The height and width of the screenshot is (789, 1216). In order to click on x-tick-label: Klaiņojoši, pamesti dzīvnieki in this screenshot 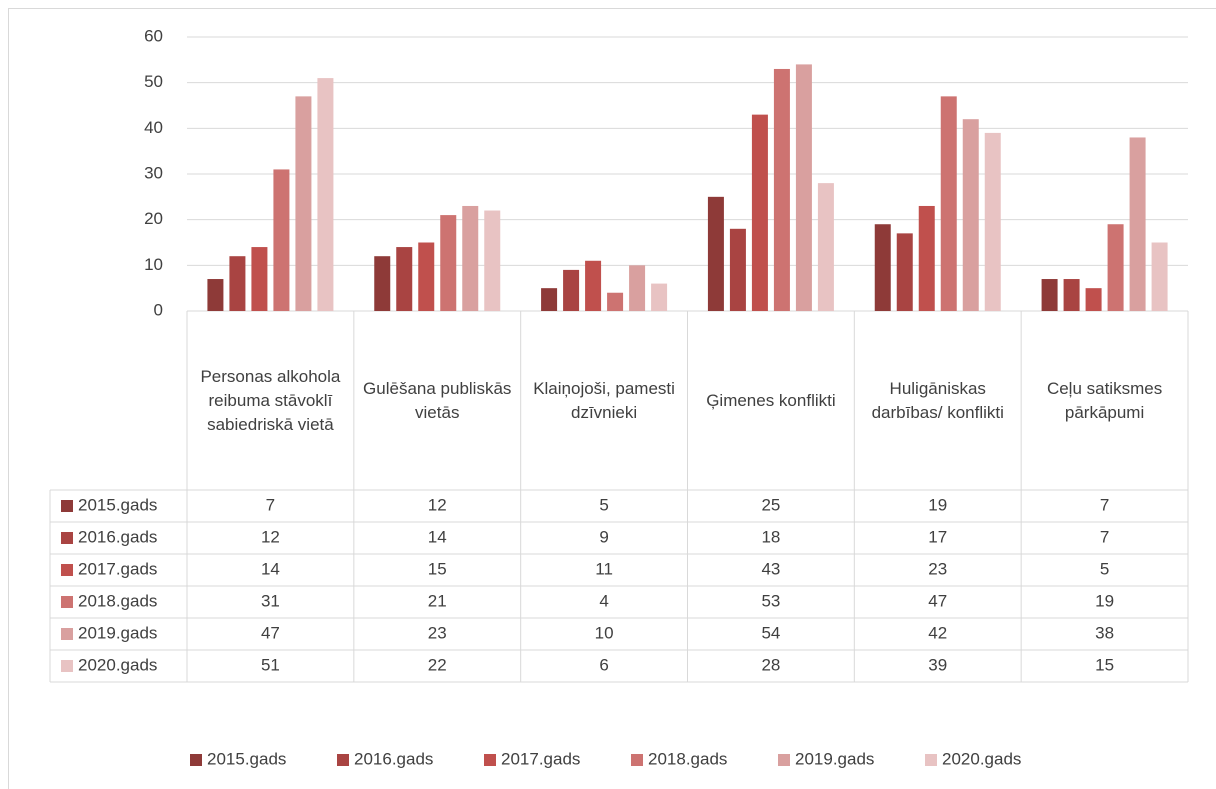, I will do `click(604, 400)`.